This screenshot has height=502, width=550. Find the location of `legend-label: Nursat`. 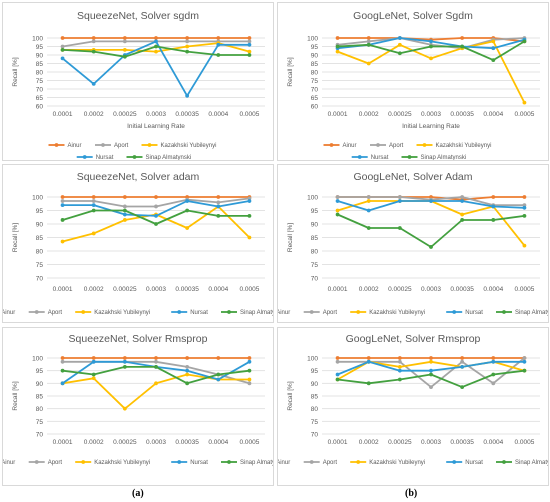

legend-label: Nursat is located at coordinates (199, 463).